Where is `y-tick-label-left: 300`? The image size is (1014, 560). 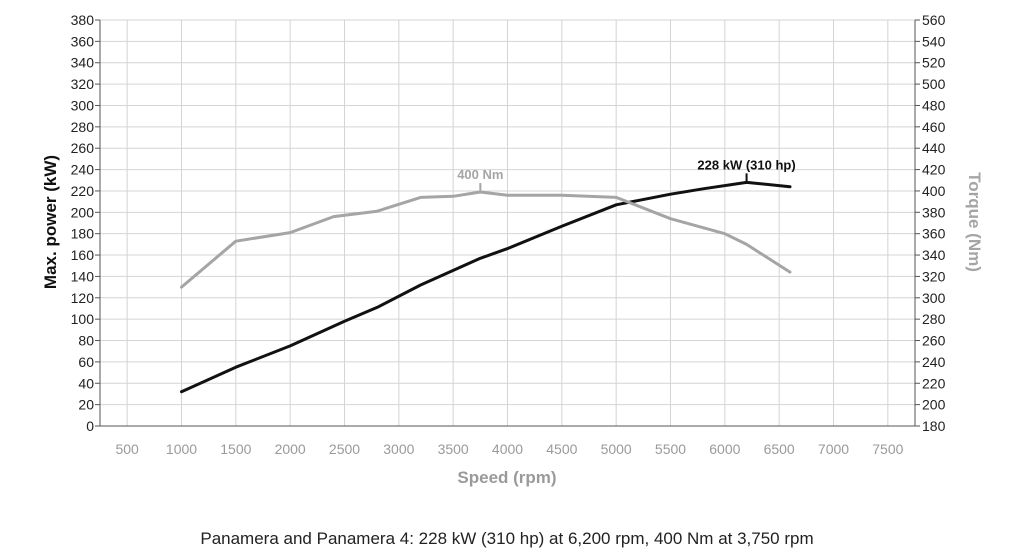 y-tick-label-left: 300 is located at coordinates (83, 105).